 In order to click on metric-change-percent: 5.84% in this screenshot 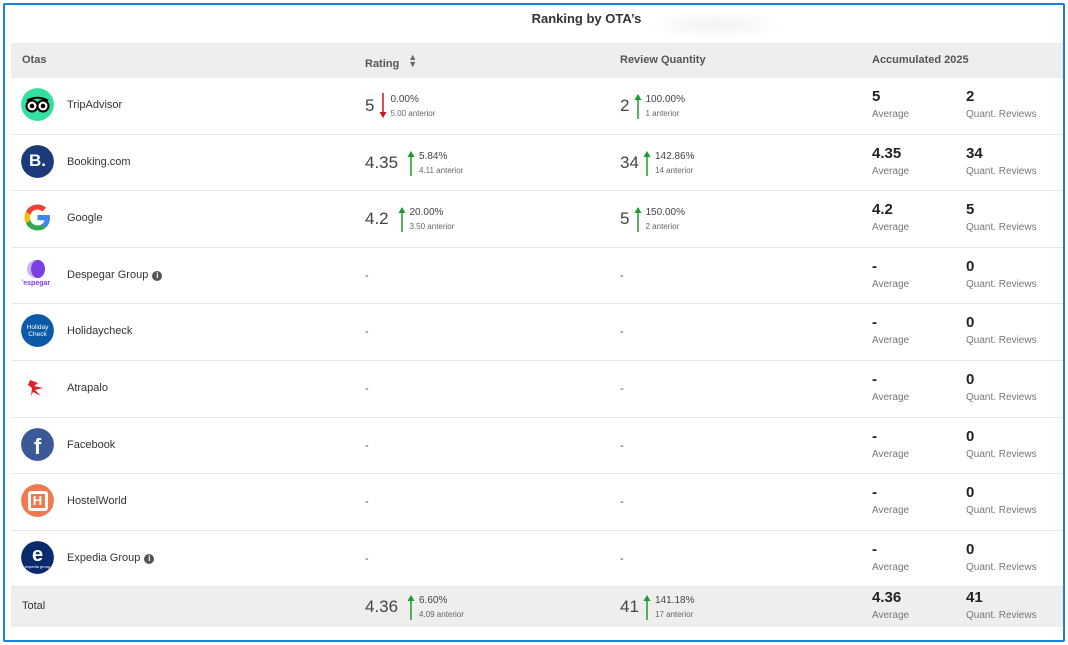, I will do `click(433, 156)`.